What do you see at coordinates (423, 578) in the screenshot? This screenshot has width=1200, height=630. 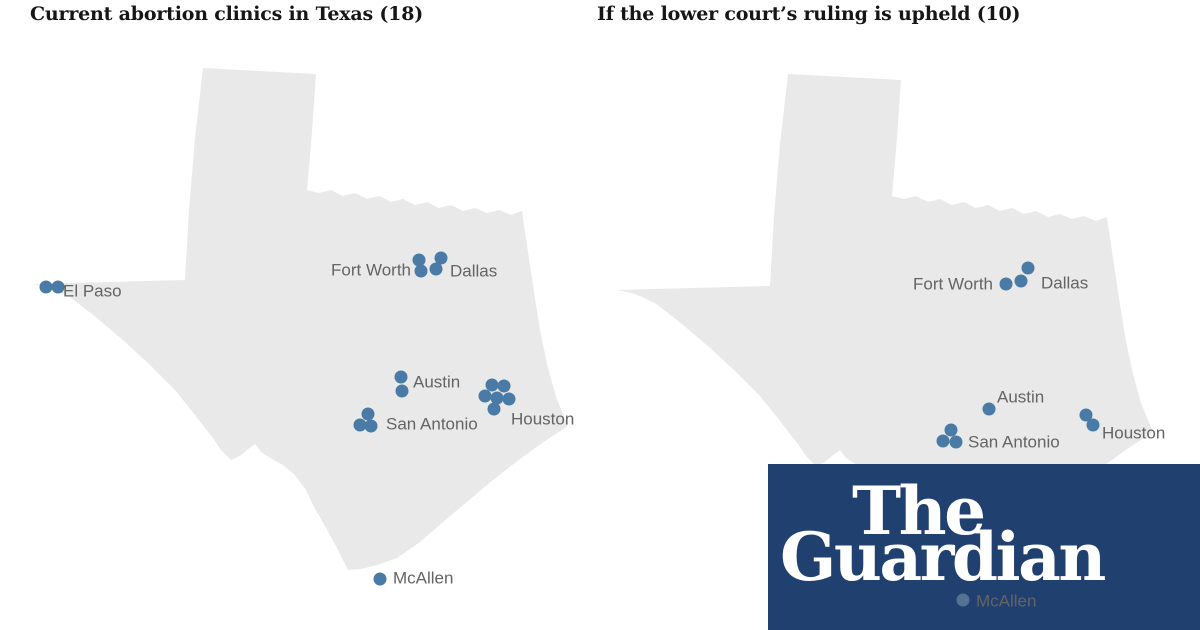 I see `city-label: McAllen` at bounding box center [423, 578].